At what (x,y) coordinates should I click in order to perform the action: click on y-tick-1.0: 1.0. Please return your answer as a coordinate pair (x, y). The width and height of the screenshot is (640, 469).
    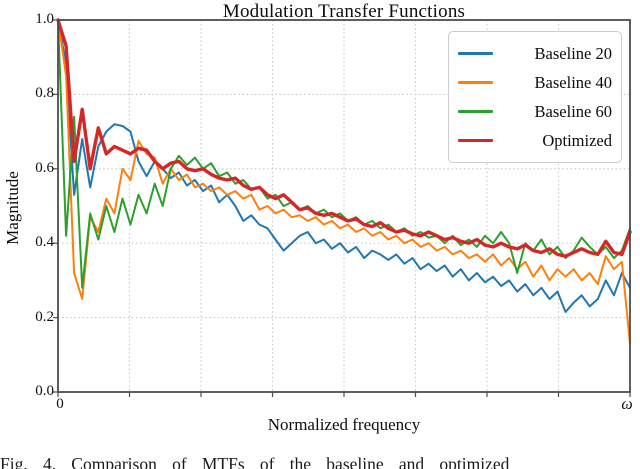
    Looking at the image, I should click on (44, 19).